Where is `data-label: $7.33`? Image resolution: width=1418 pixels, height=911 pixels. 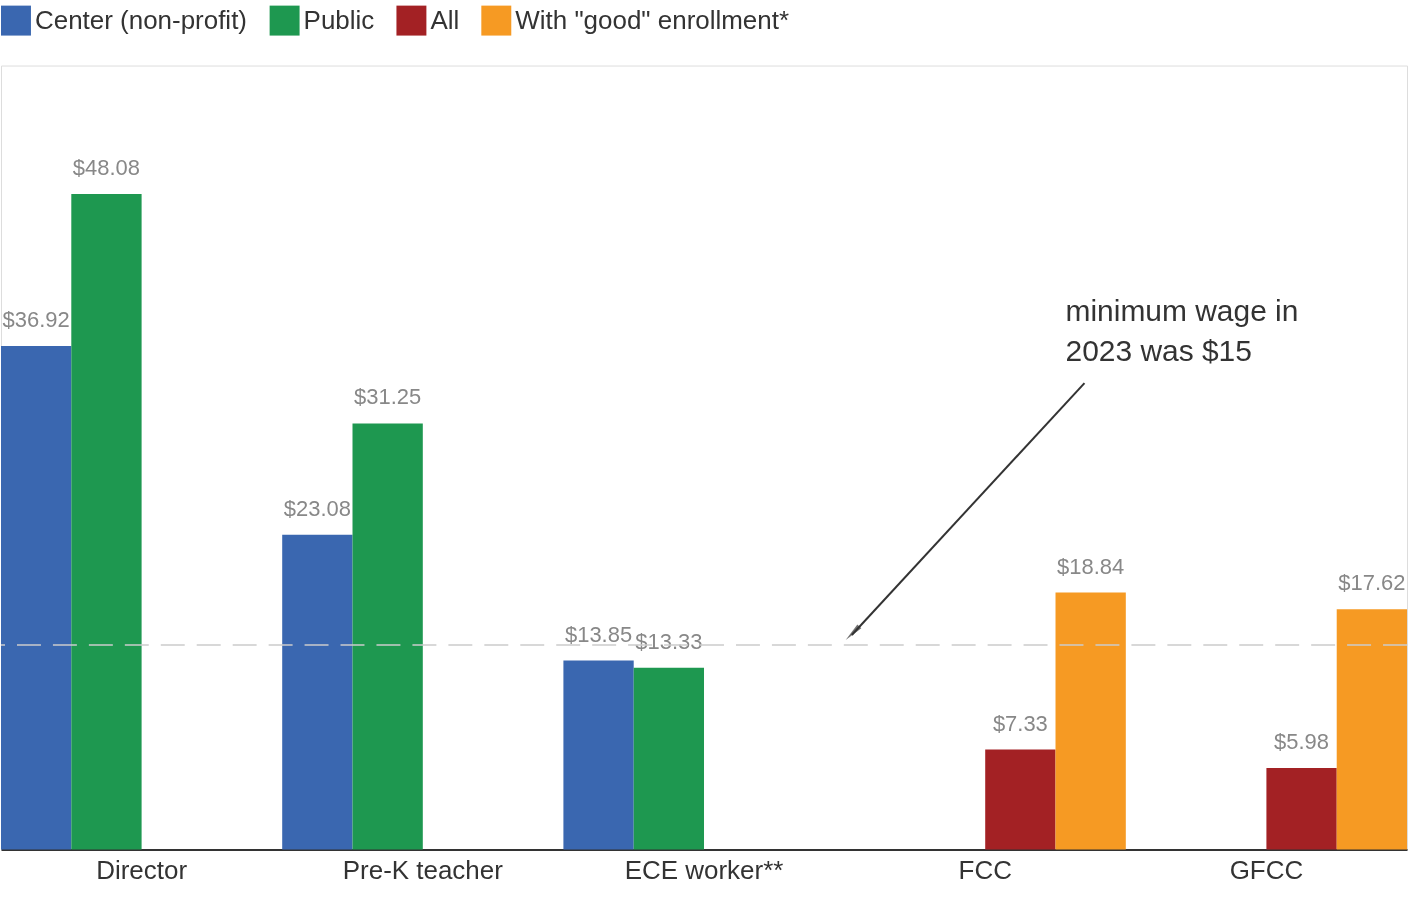 data-label: $7.33 is located at coordinates (1020, 723).